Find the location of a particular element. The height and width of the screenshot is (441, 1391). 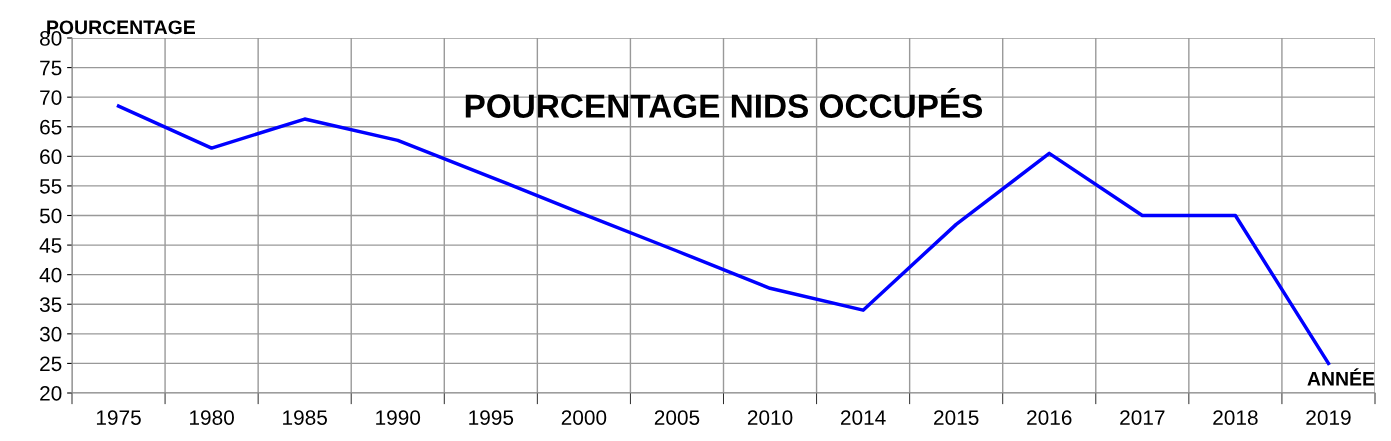

x-tick-label: 2000 is located at coordinates (584, 417).